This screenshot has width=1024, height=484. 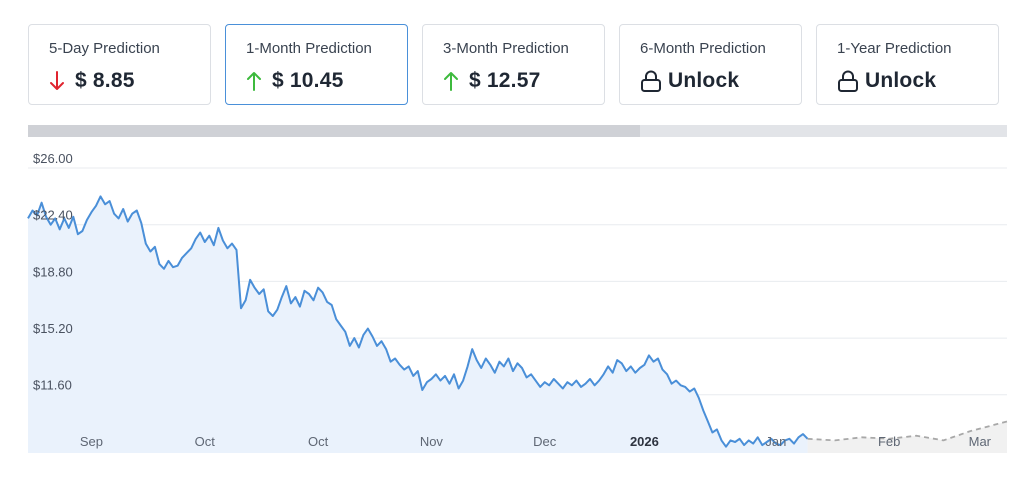 I want to click on card-label: 5-Day Prediction, so click(x=104, y=48).